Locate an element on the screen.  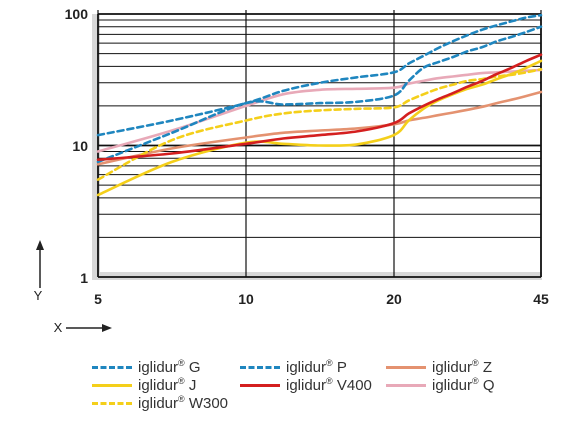
legend-item-p: iglidur® P is located at coordinates (293, 367).